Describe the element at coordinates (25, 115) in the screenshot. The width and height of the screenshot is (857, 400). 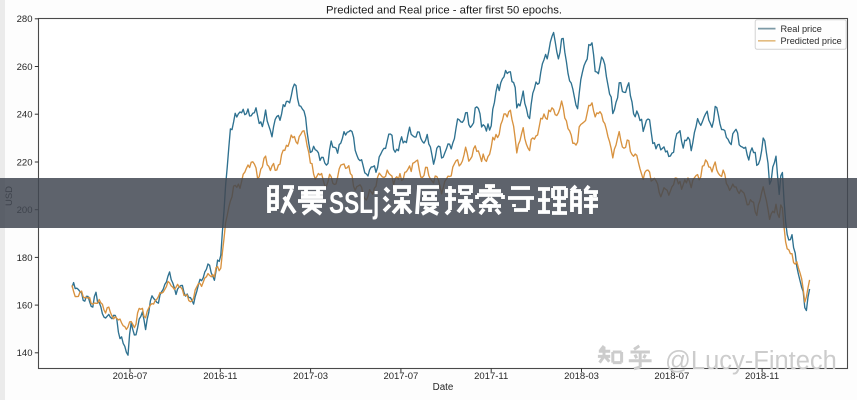
I see `svg-text: 240` at that location.